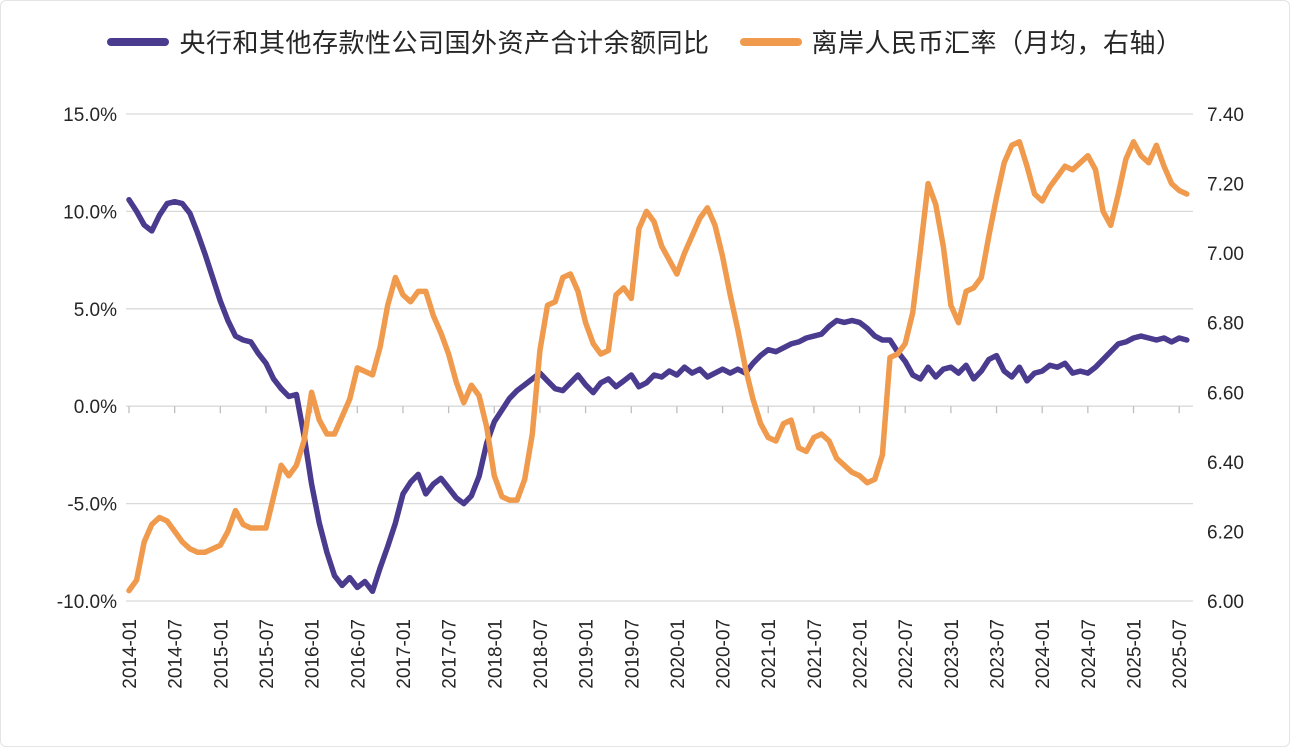  Describe the element at coordinates (1225, 254) in the screenshot. I see `y-axis-label-right: 7.00` at that location.